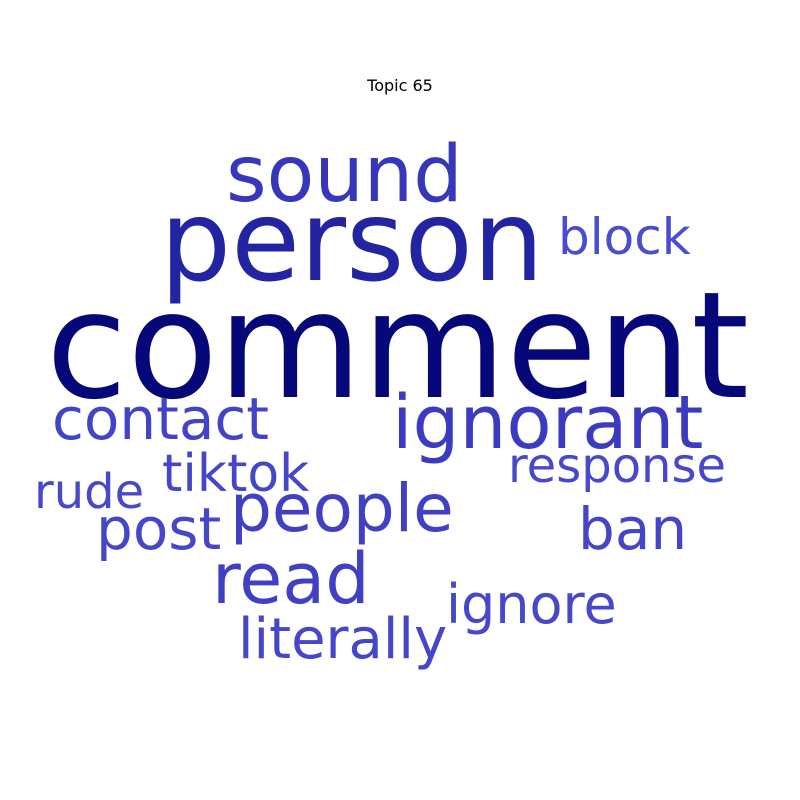 The height and width of the screenshot is (800, 800). I want to click on word-person: person, so click(352, 242).